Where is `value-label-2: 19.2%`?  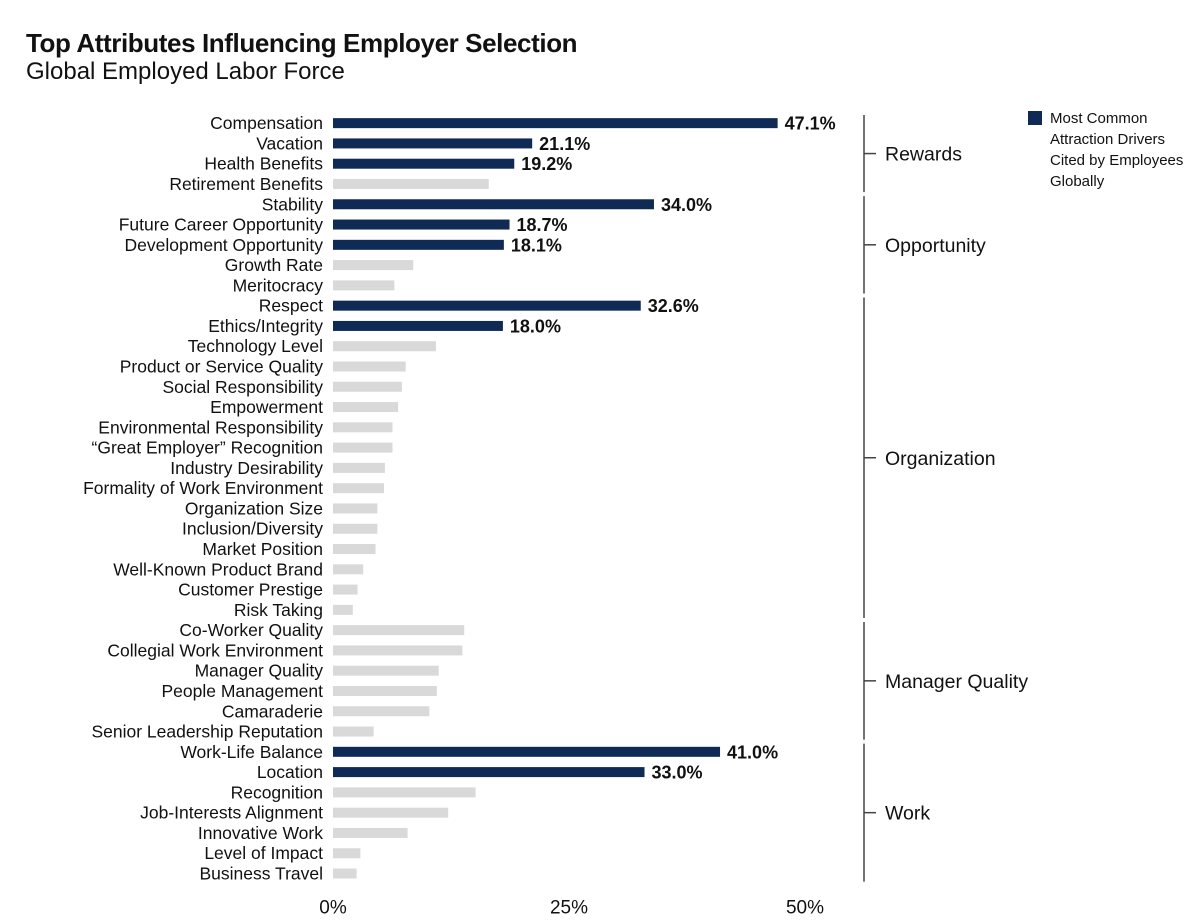 value-label-2: 19.2% is located at coordinates (546, 164).